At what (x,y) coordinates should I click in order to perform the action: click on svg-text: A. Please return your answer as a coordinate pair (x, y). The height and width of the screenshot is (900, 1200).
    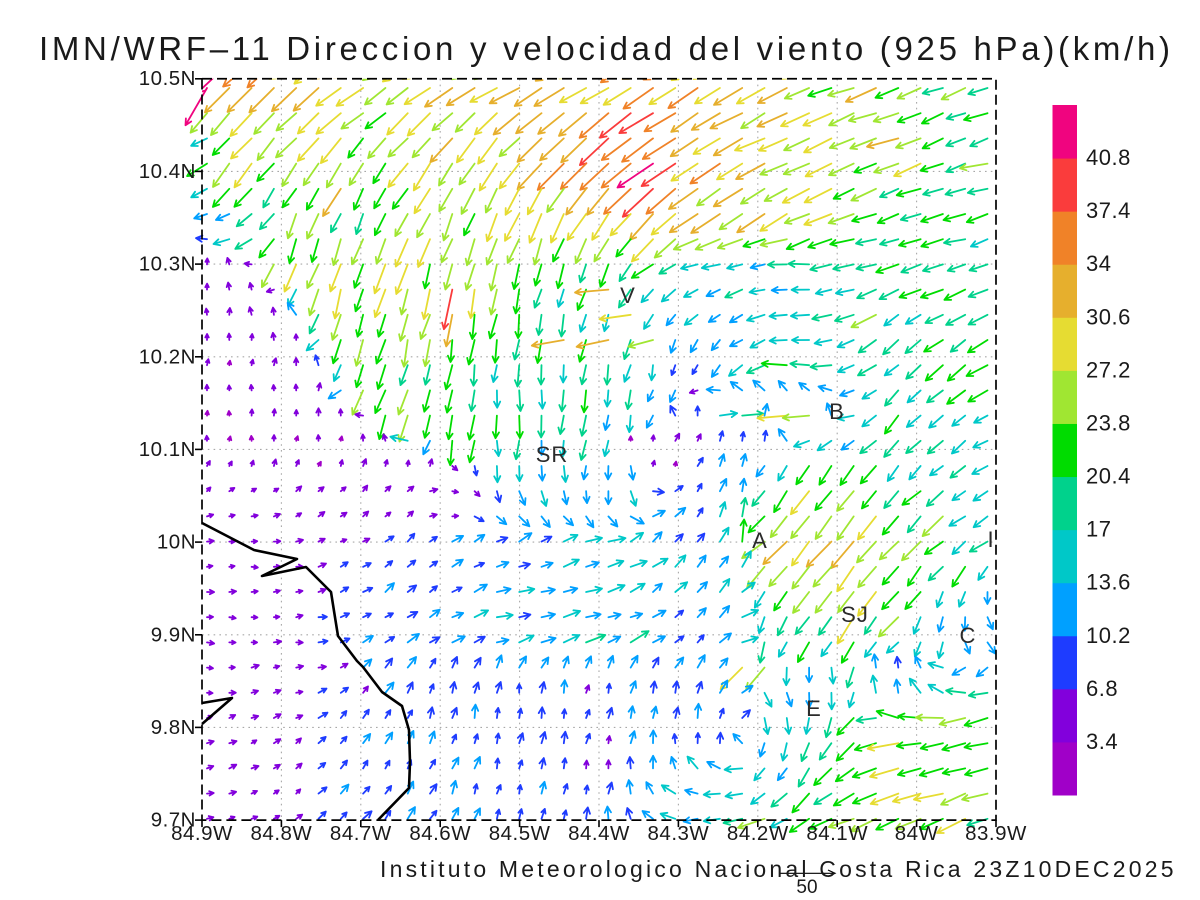
    Looking at the image, I should click on (760, 540).